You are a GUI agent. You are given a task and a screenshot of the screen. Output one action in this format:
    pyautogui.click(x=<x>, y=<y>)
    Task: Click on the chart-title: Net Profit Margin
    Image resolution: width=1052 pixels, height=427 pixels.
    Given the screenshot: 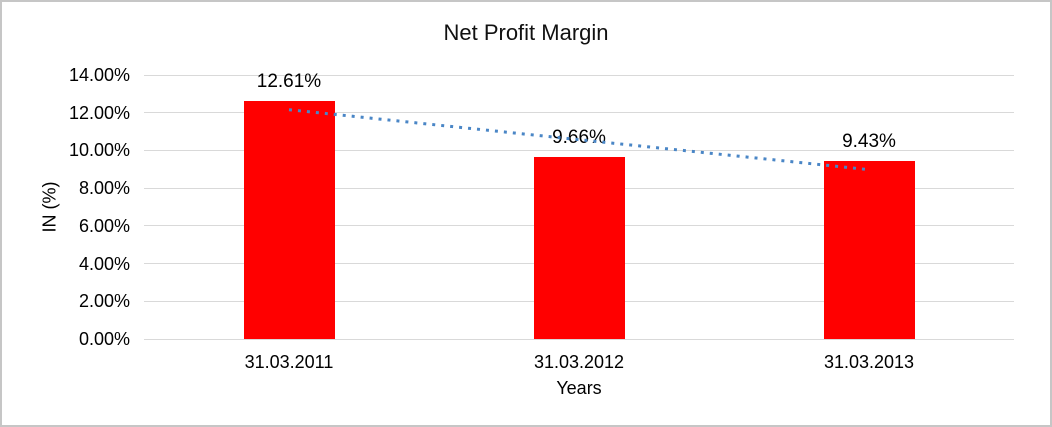 What is the action you would take?
    pyautogui.click(x=526, y=32)
    